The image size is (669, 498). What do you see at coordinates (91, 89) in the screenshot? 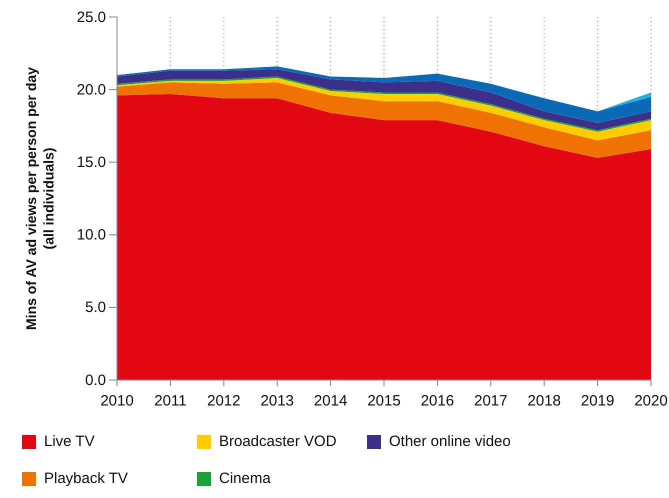
I see `y-tick-label: 20.0` at bounding box center [91, 89].